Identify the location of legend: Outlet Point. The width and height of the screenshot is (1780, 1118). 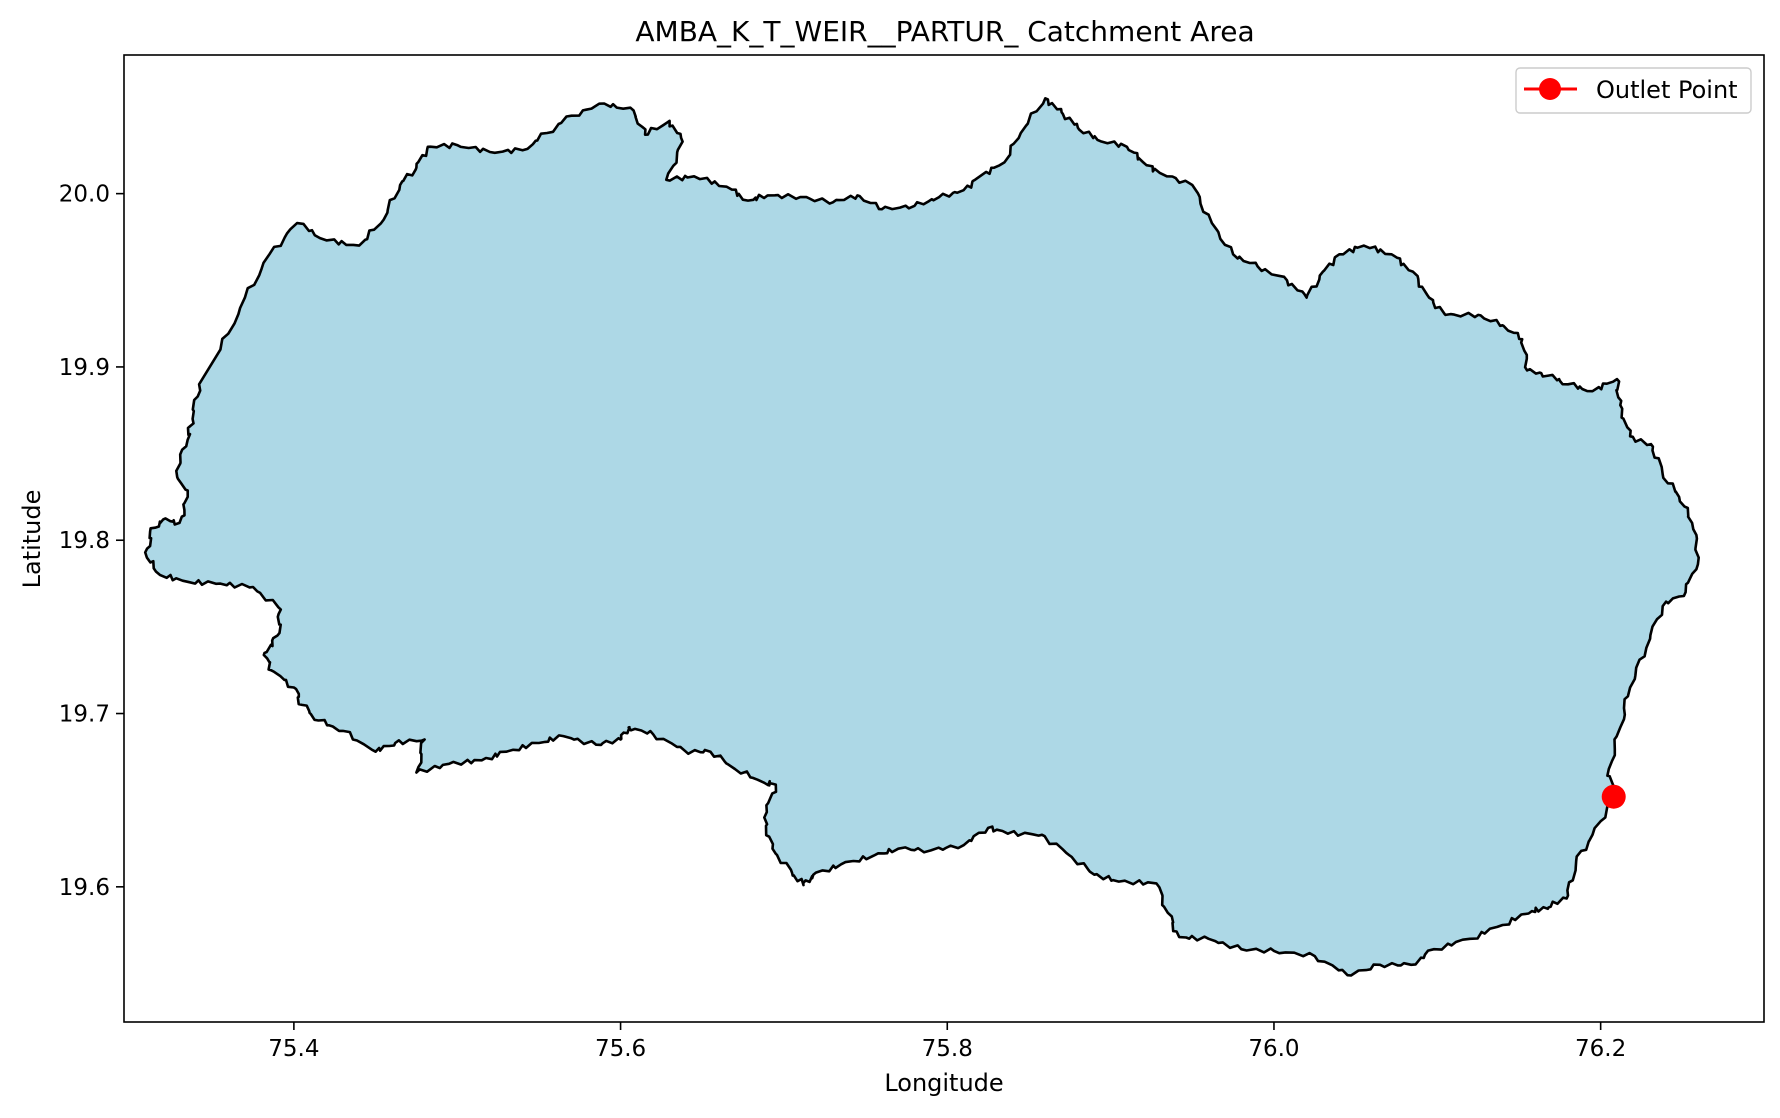
(1633, 90).